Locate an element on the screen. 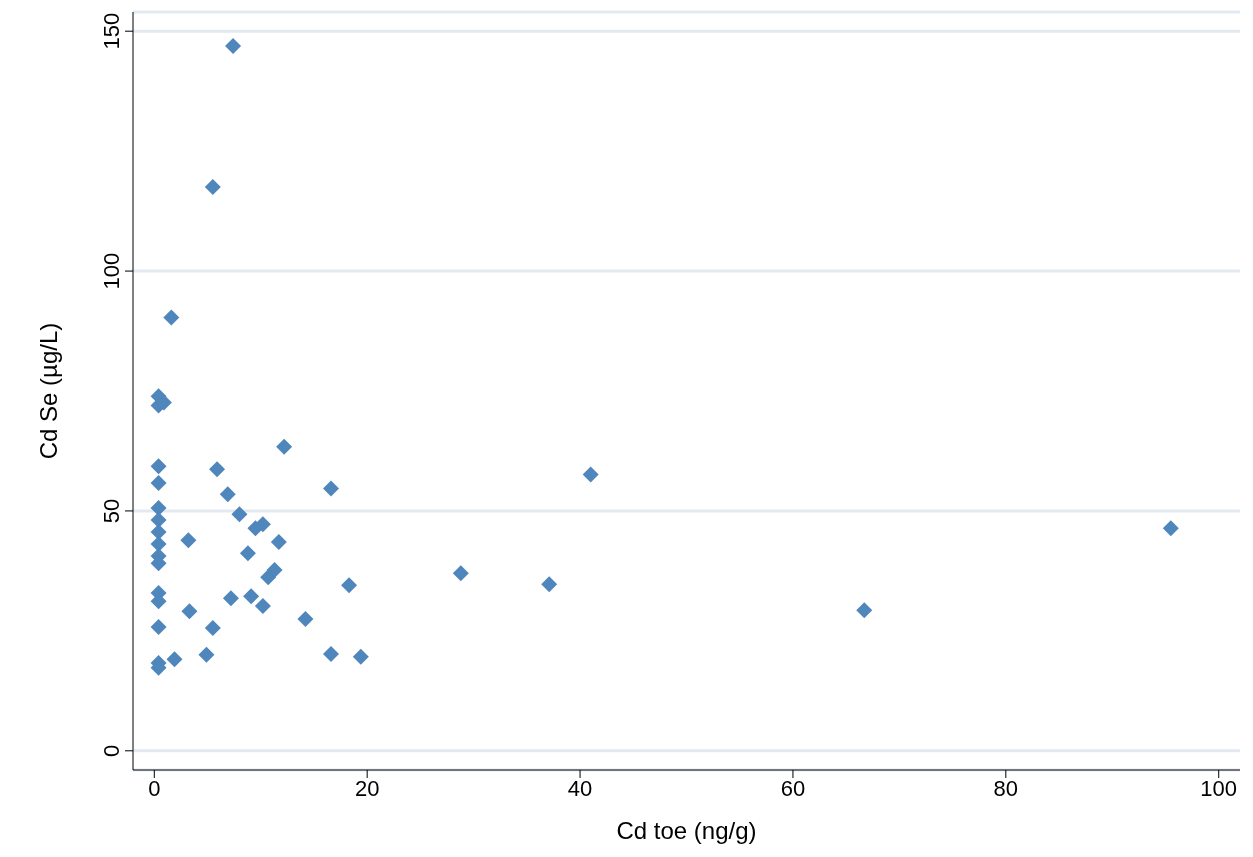 This screenshot has height=857, width=1253. x-tick-label: 0 is located at coordinates (154, 788).